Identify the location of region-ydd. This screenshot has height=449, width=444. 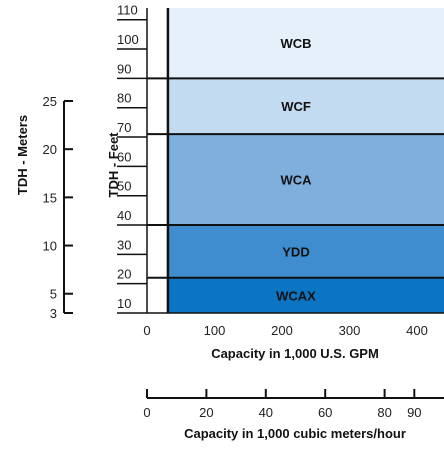
(305, 251).